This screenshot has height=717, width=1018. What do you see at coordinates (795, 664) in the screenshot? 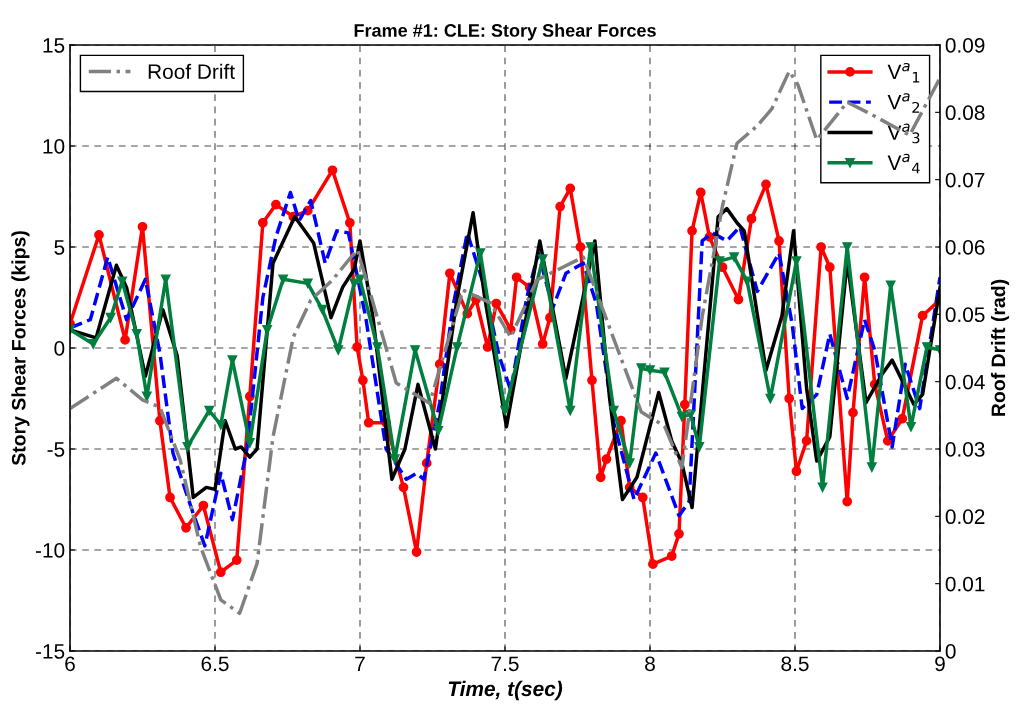
I see `x-tick-label: 8.5` at bounding box center [795, 664].